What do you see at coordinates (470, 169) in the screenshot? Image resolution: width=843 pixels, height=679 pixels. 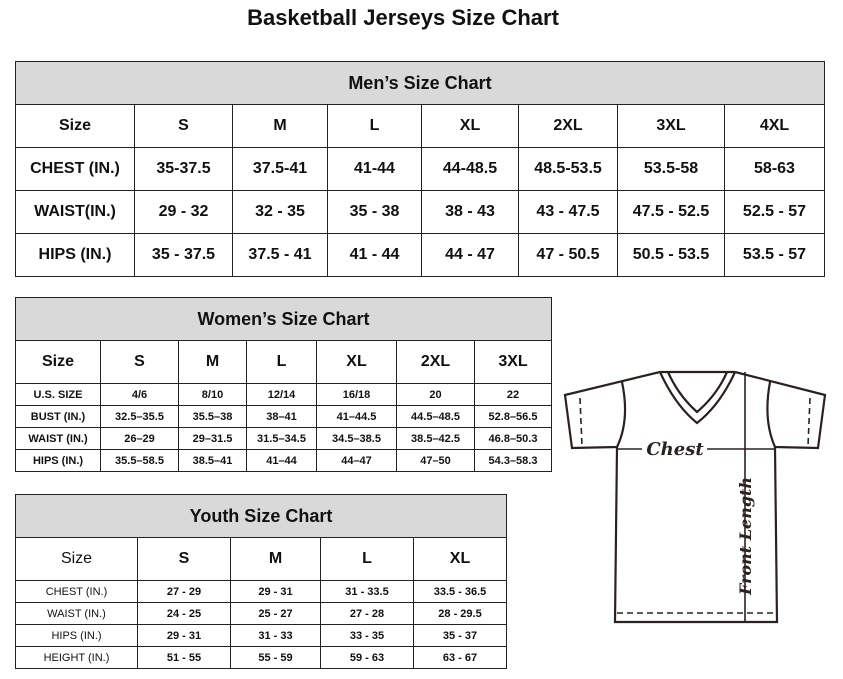 I see `table-cell: 44-48.5` at bounding box center [470, 169].